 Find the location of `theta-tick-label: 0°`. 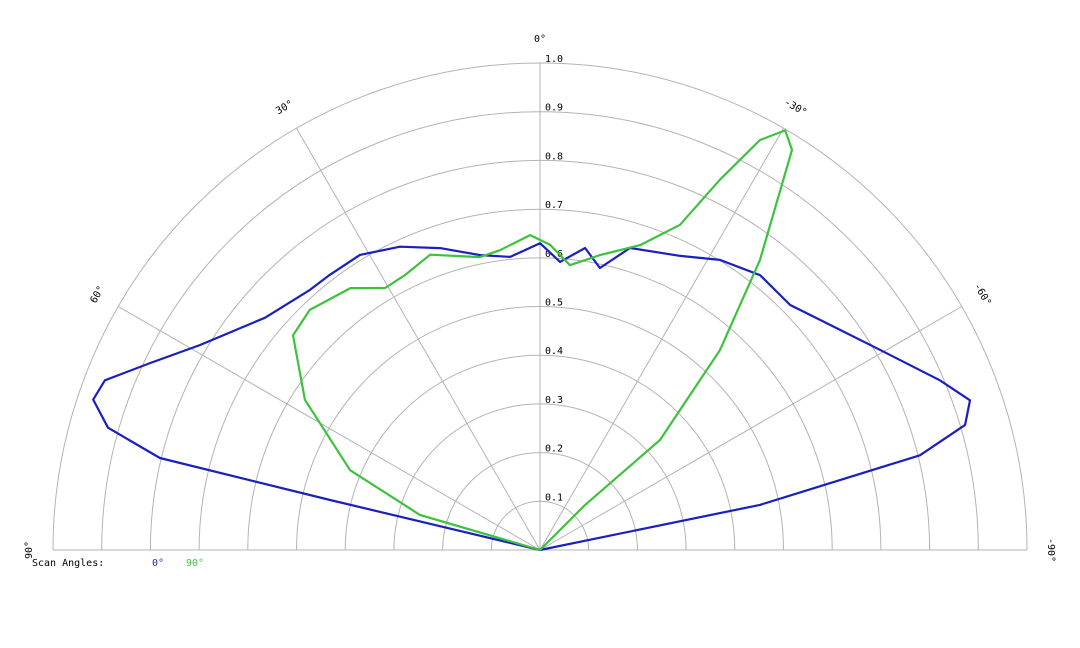

theta-tick-label: 0° is located at coordinates (540, 39).